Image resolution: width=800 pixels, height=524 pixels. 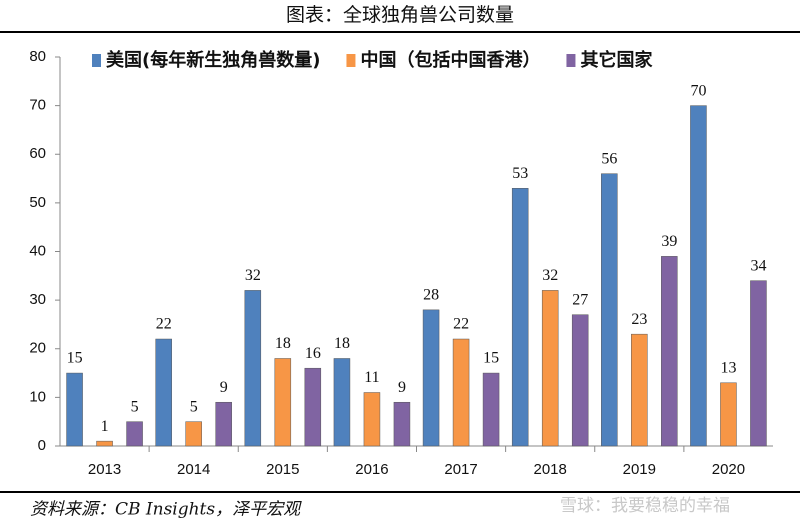 What do you see at coordinates (282, 469) in the screenshot?
I see `x-tick-label: 2015` at bounding box center [282, 469].